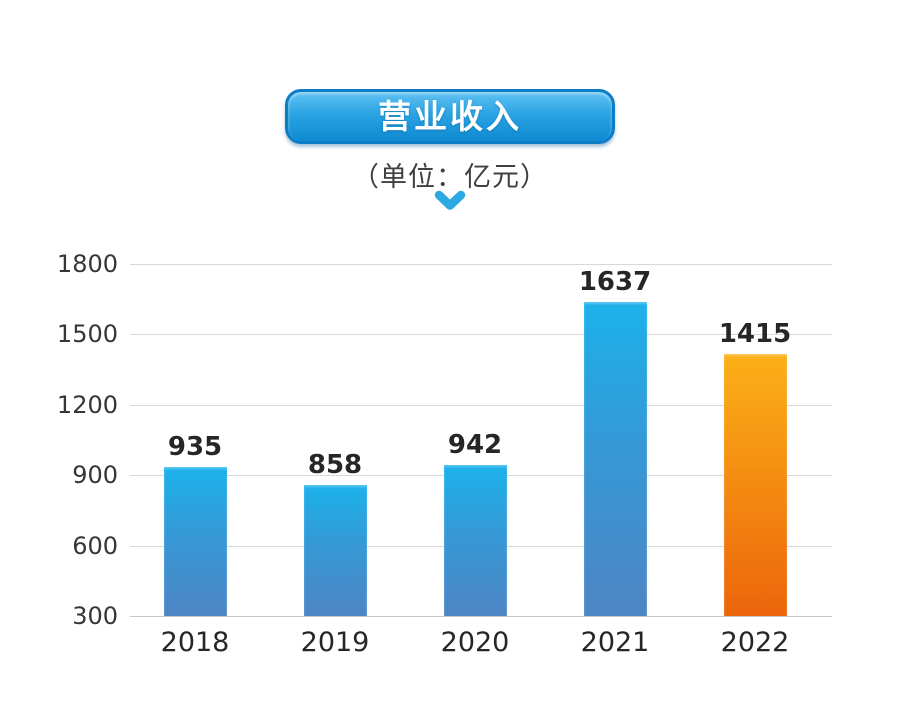 This screenshot has width=900, height=716. Describe the element at coordinates (95, 545) in the screenshot. I see `y-axis-tick-label: 600` at that location.